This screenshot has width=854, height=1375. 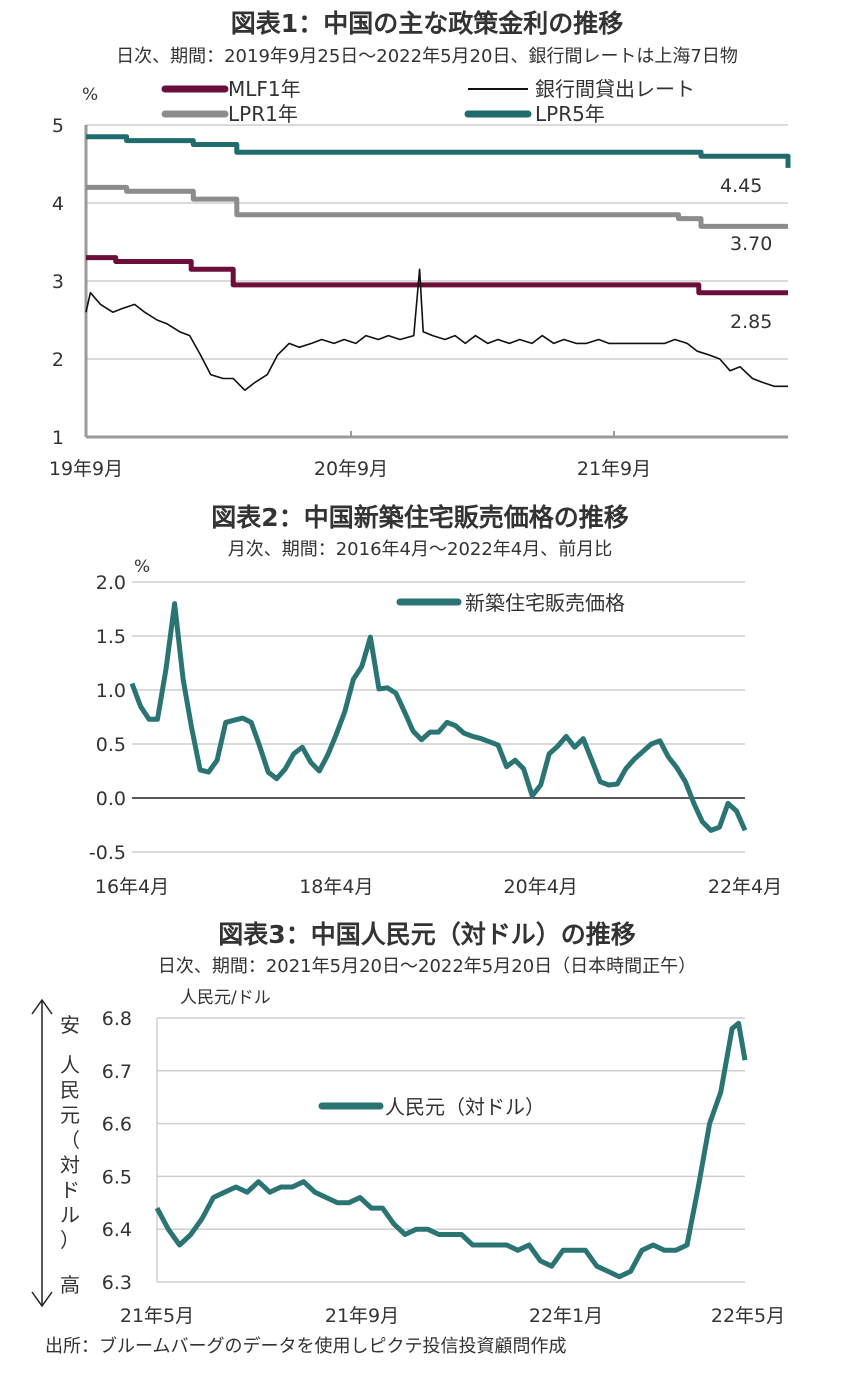 What do you see at coordinates (117, 1072) in the screenshot?
I see `y-tick-label: 6.7` at bounding box center [117, 1072].